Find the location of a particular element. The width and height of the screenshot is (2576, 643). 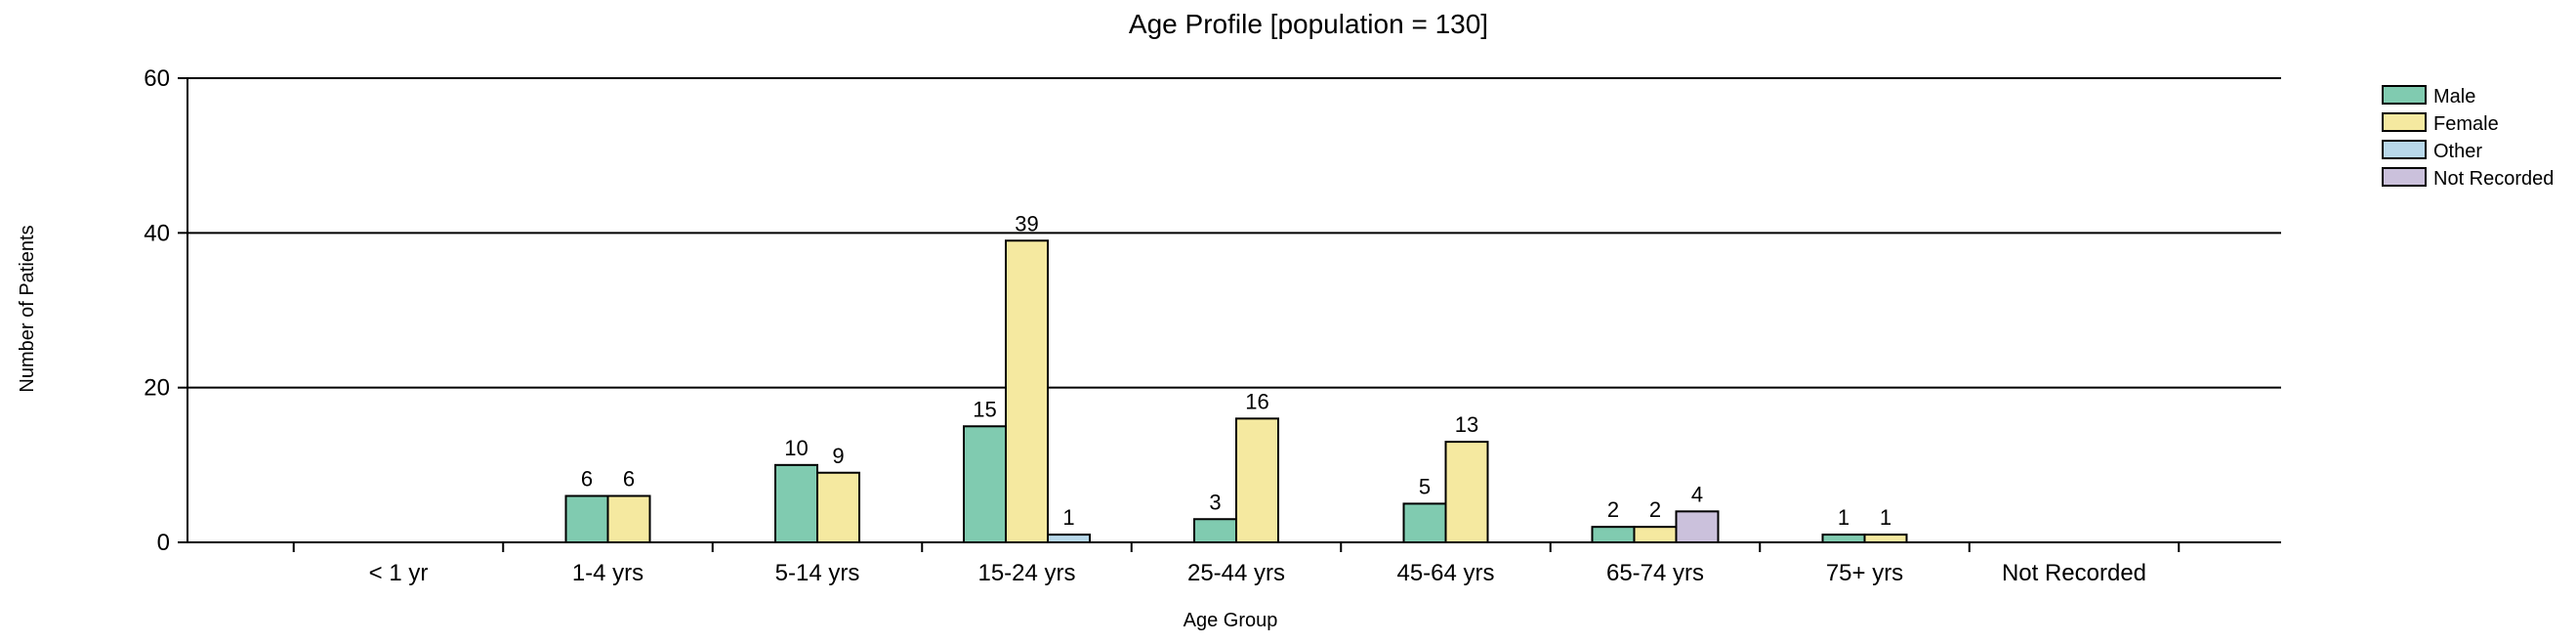

legend-label: Female is located at coordinates (2466, 124).